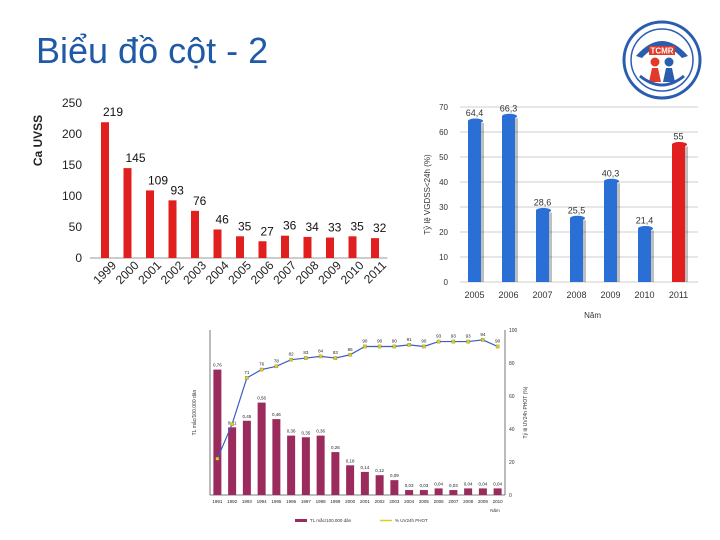 The height and width of the screenshot is (540, 720). What do you see at coordinates (410, 339) in the screenshot?
I see `line-value-label: 91` at bounding box center [410, 339].